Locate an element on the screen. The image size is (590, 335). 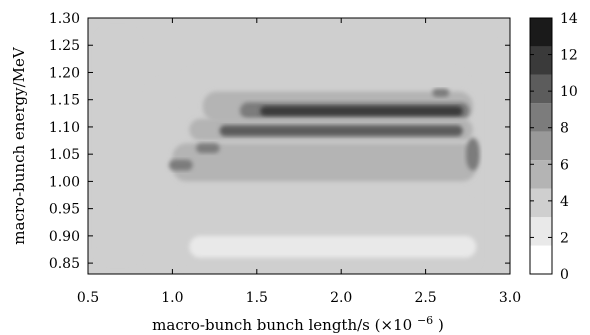
y-tick-label: 0.95 is located at coordinates (64, 210).